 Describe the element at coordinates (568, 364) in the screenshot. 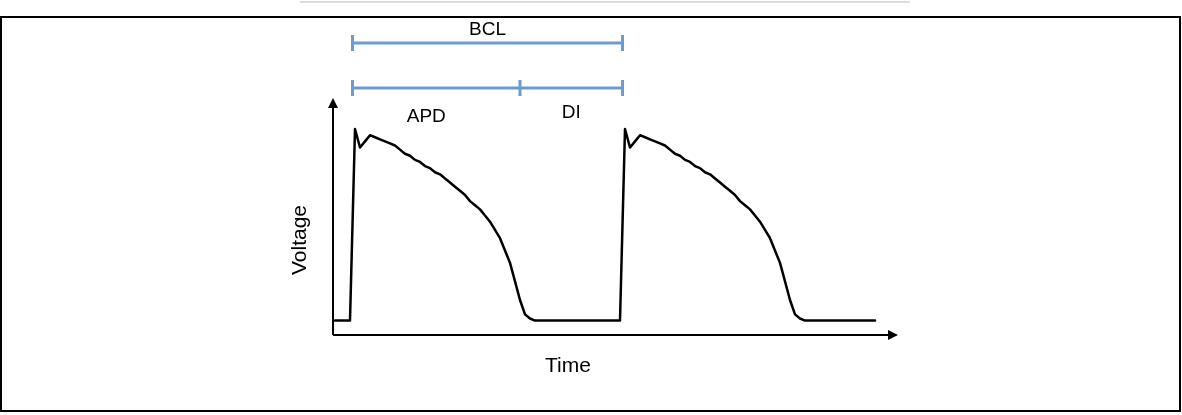

I see `x-axis-title: Time` at that location.